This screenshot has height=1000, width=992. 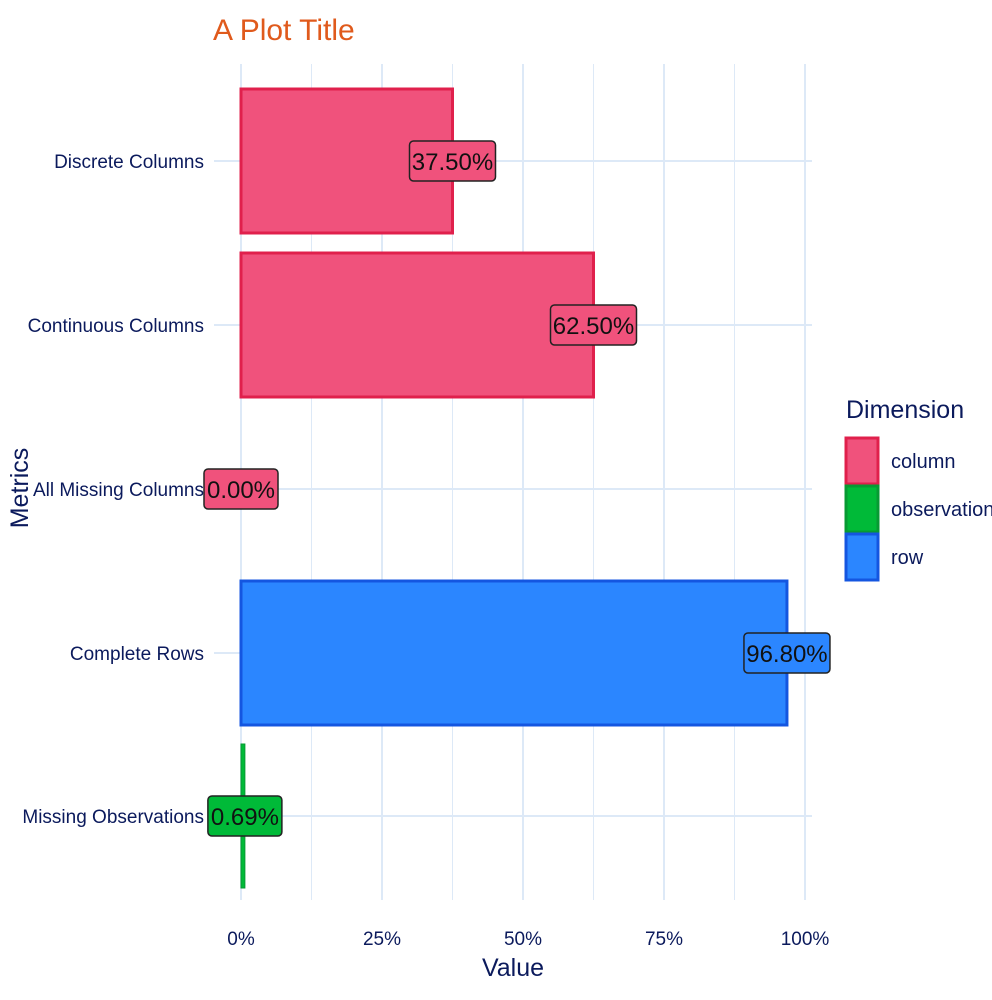 I want to click on y-tick-label: Complete Rows, so click(x=137, y=654).